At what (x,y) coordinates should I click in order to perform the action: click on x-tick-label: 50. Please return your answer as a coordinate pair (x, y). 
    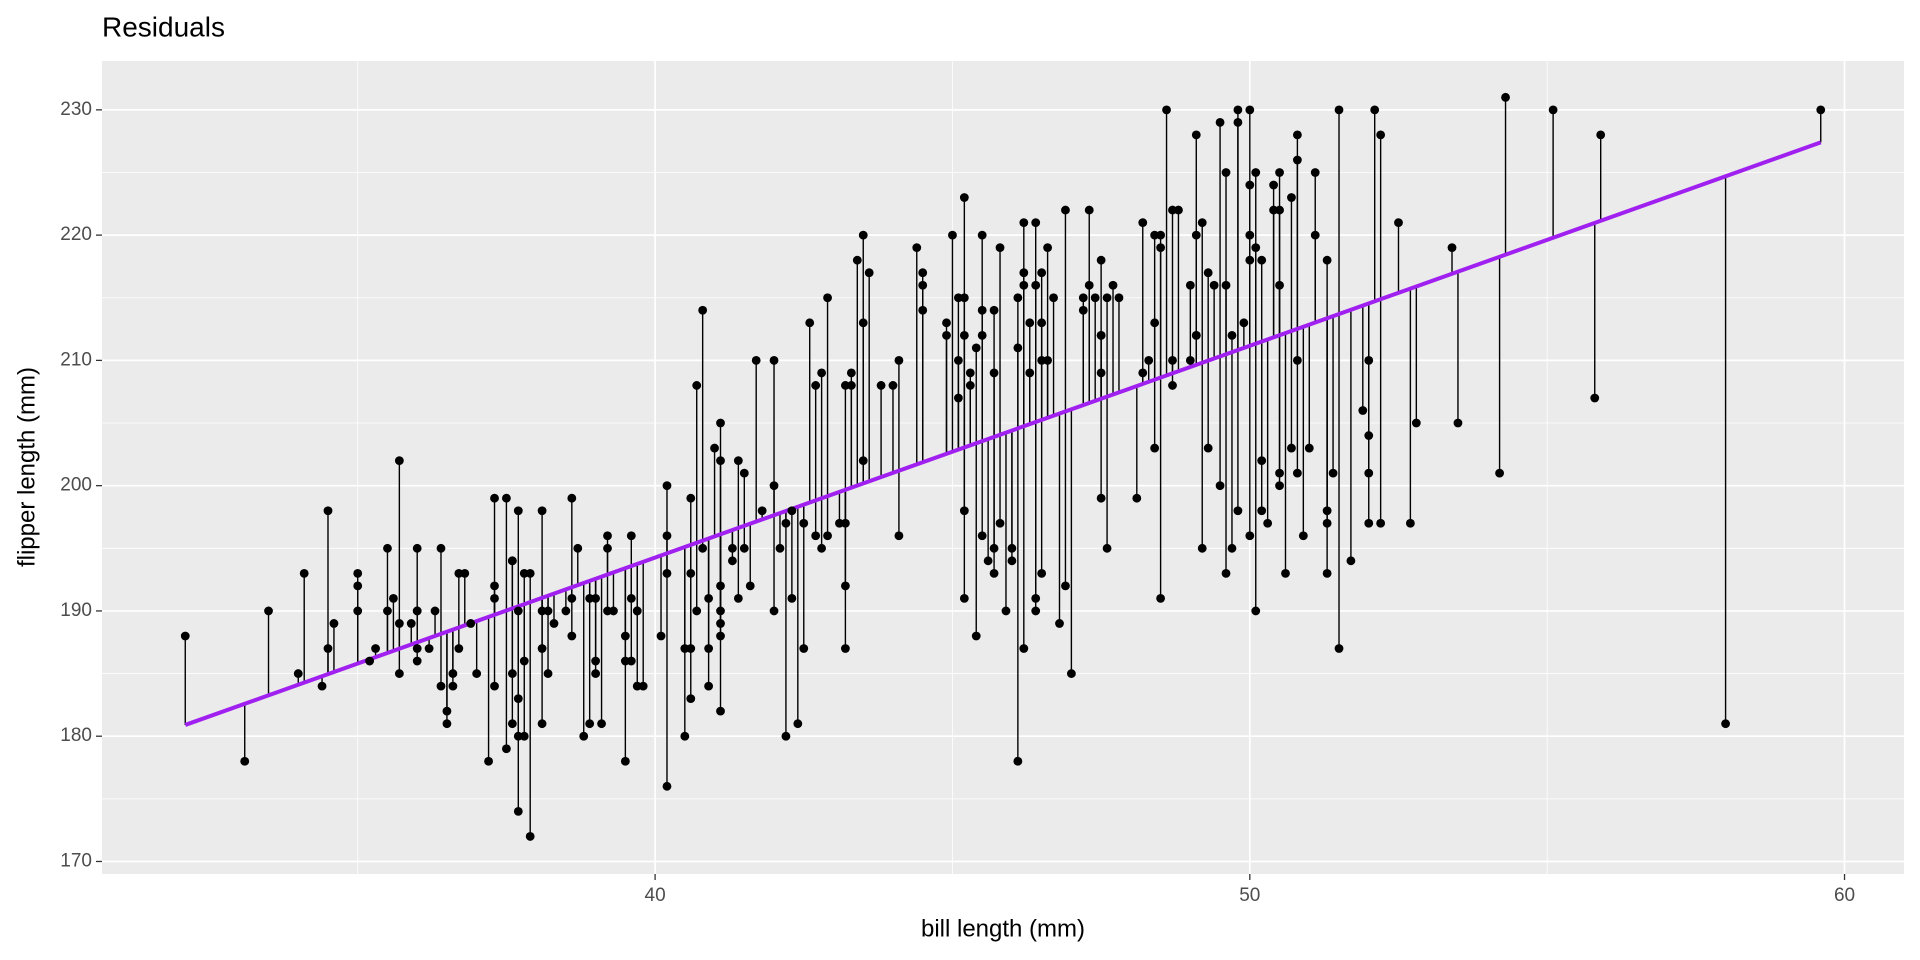
    Looking at the image, I should click on (1249, 895).